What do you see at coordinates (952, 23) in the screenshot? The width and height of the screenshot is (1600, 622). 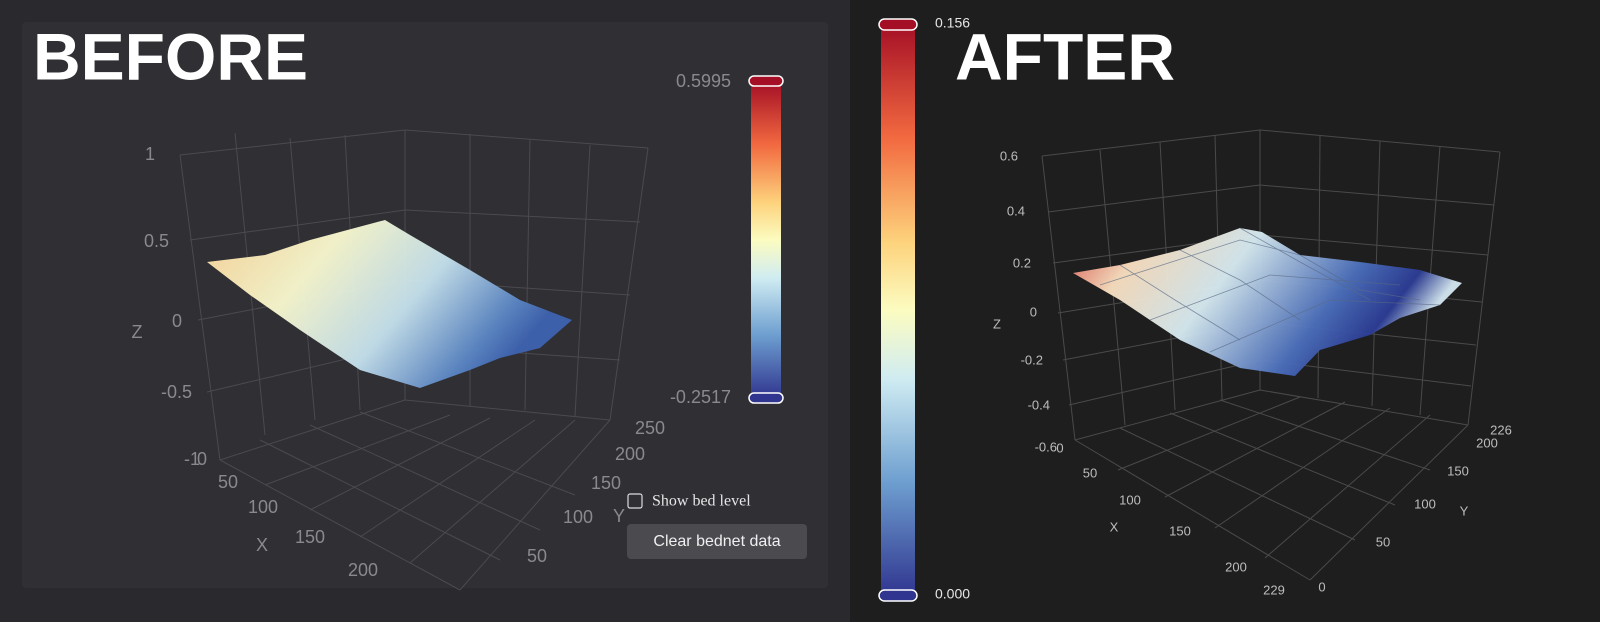 I see `colorbar-max-label: 0.156` at bounding box center [952, 23].